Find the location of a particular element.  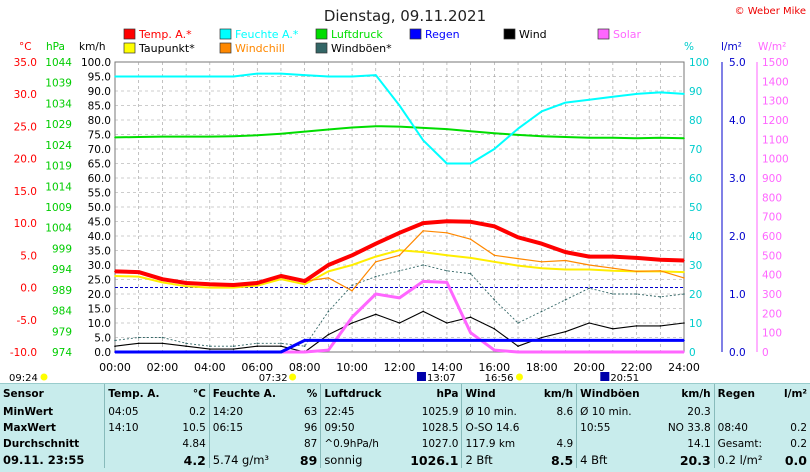

x-tick-label: 00:00 is located at coordinates (115, 367).